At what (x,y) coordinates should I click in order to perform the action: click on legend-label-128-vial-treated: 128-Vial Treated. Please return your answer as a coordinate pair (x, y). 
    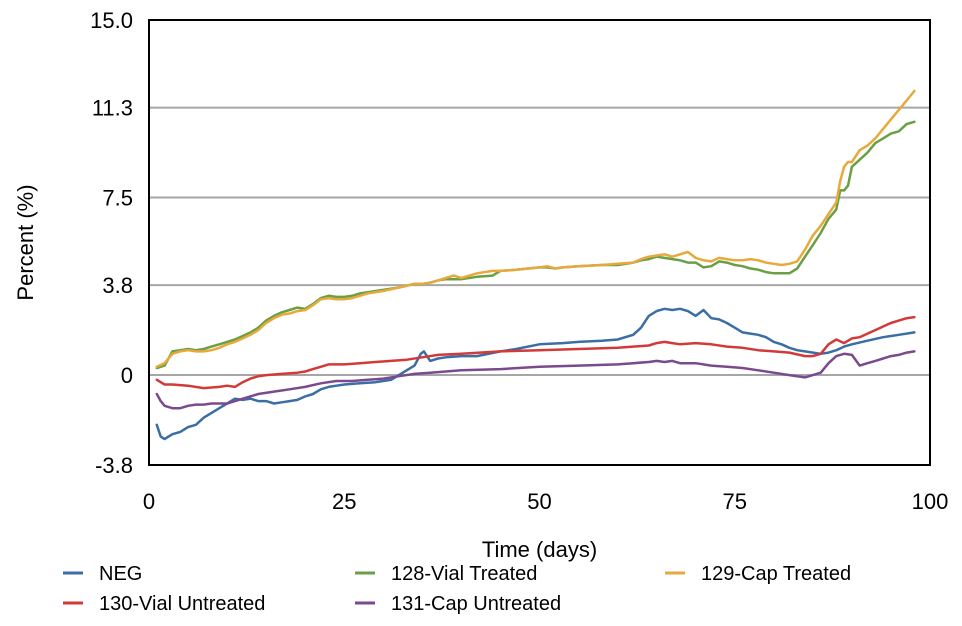
    Looking at the image, I should click on (464, 574).